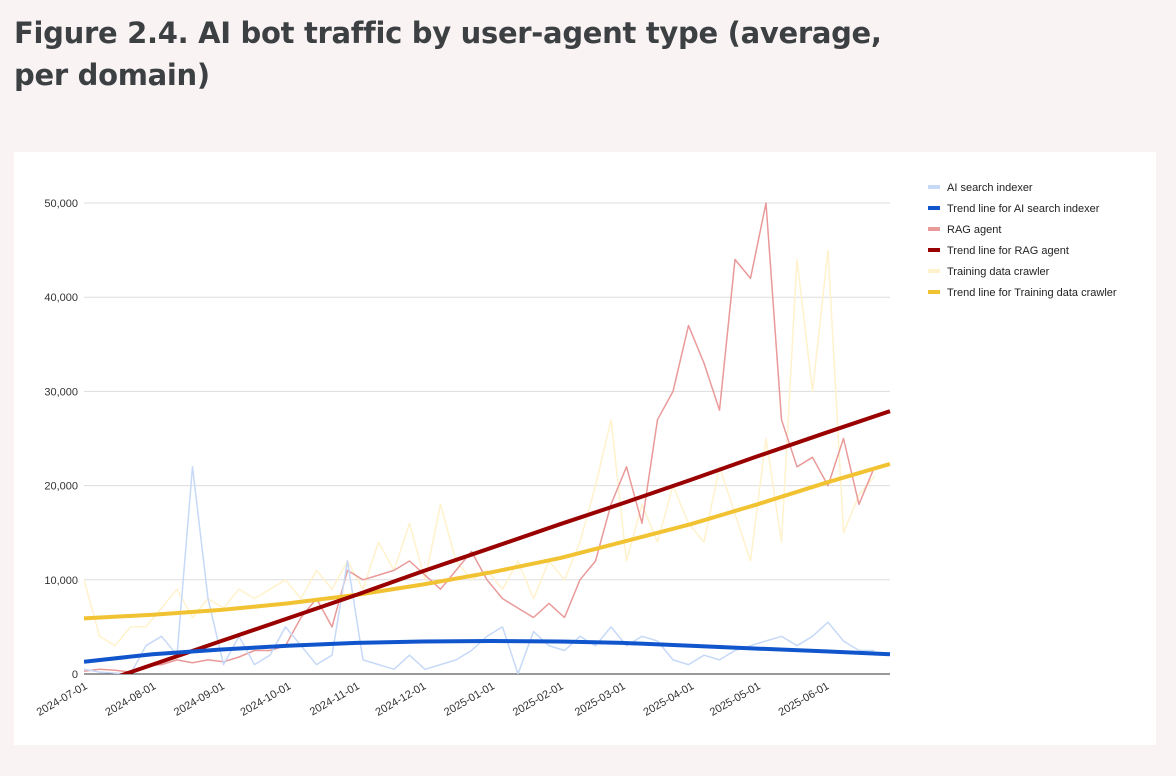 The width and height of the screenshot is (1176, 776). Describe the element at coordinates (974, 230) in the screenshot. I see `legend-label: RAG agent` at that location.